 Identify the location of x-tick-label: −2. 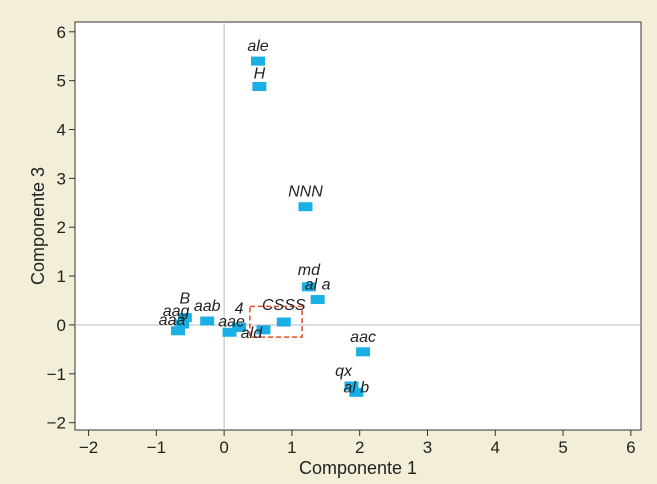
(88, 447).